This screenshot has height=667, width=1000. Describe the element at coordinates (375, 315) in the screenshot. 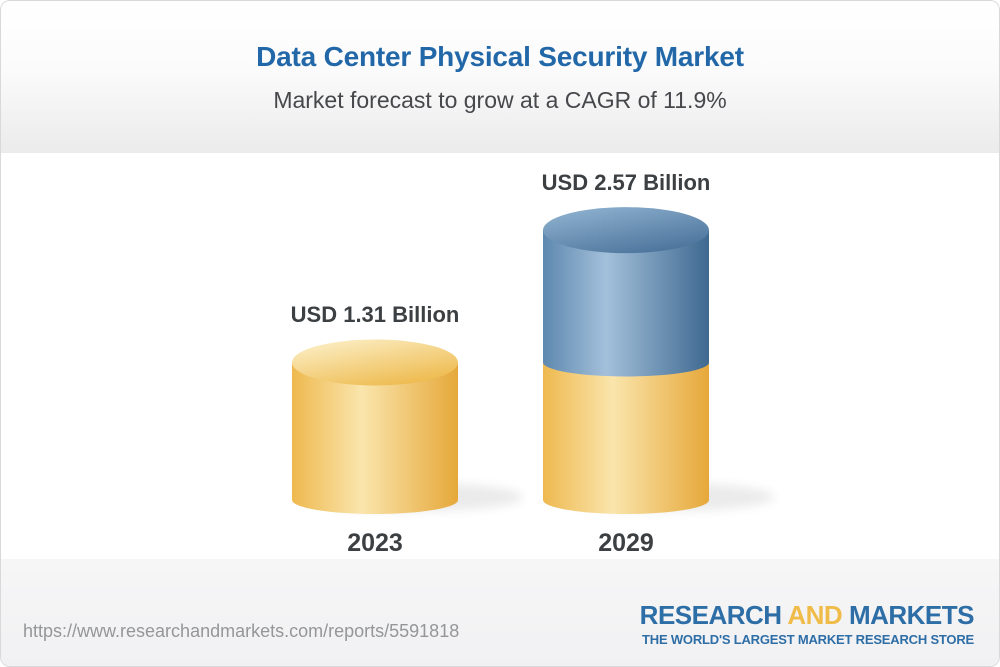

I see `bar-value-label-2023: USD 1.31 Billion` at that location.